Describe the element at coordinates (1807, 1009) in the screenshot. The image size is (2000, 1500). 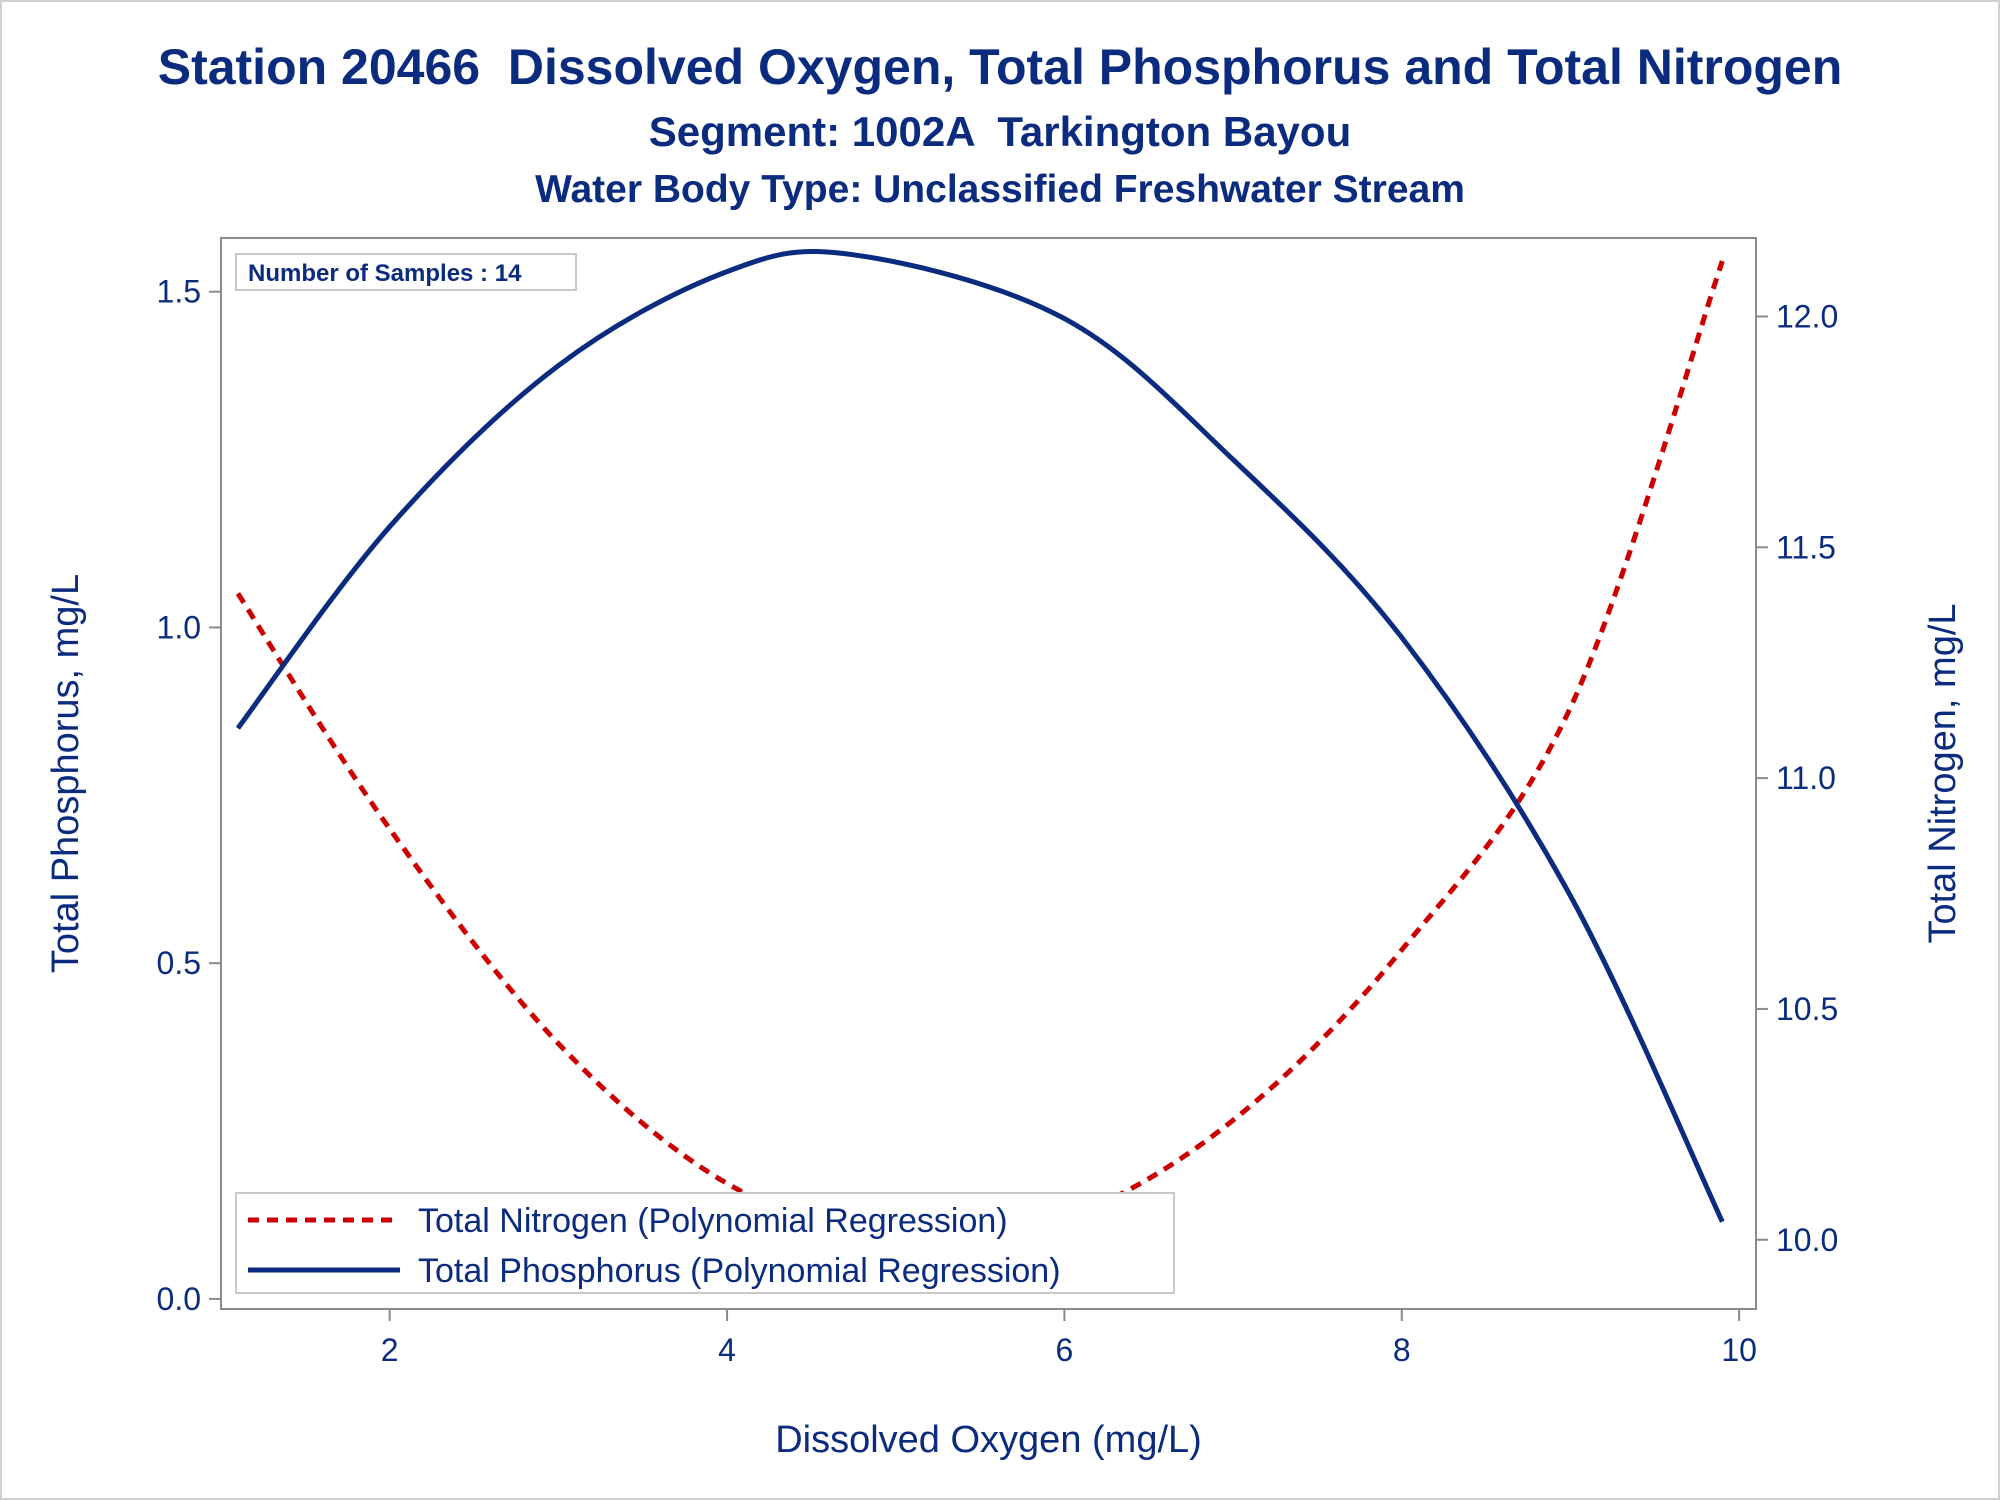
I see `y2-tick-label: 10.5` at that location.